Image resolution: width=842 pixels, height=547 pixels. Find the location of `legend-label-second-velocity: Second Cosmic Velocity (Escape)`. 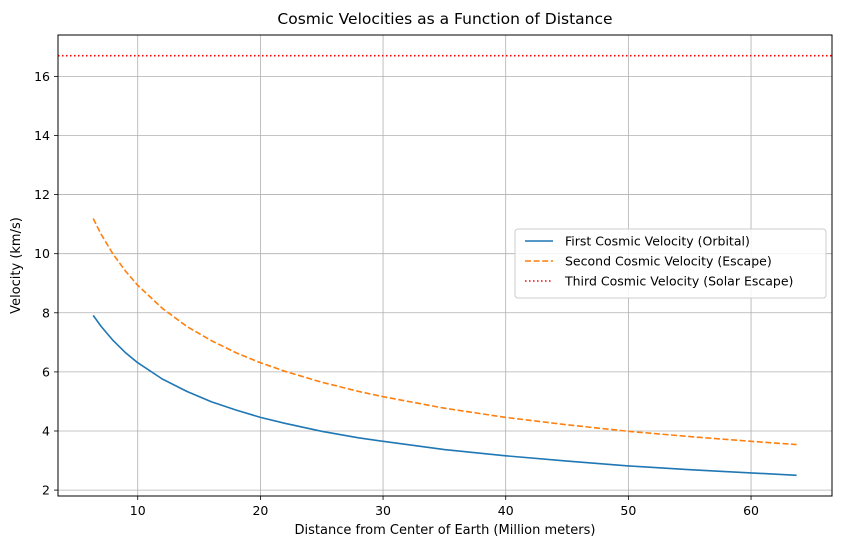

legend-label-second-velocity: Second Cosmic Velocity (Escape) is located at coordinates (668, 261).